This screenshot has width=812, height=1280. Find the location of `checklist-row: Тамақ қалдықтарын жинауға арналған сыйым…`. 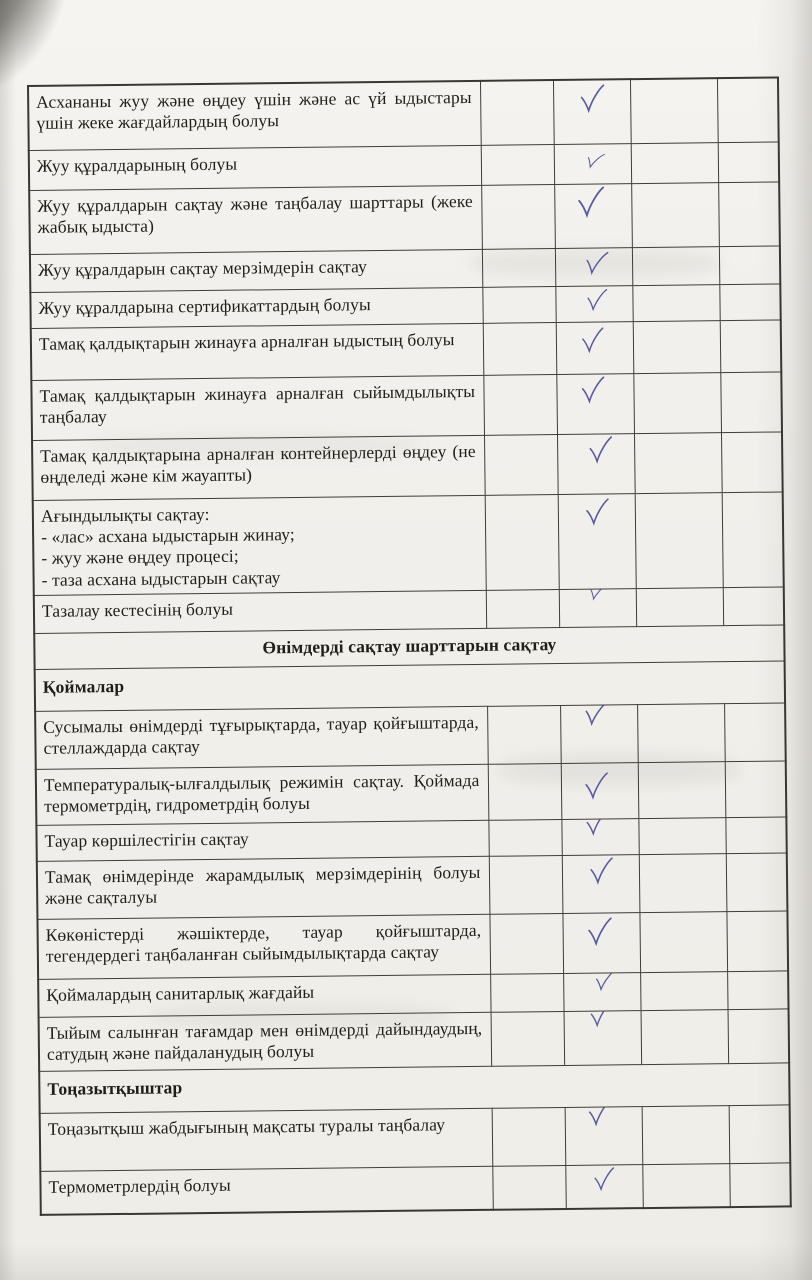

checklist-row: Тамақ қалдықтарын жинауға арналған сыйым… is located at coordinates (406, 405).